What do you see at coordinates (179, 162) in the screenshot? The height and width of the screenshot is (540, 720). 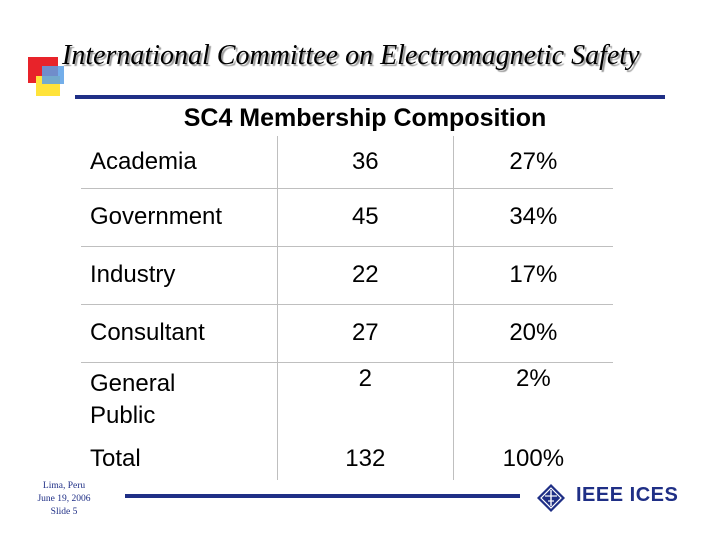 I see `category-cell: Academia` at bounding box center [179, 162].